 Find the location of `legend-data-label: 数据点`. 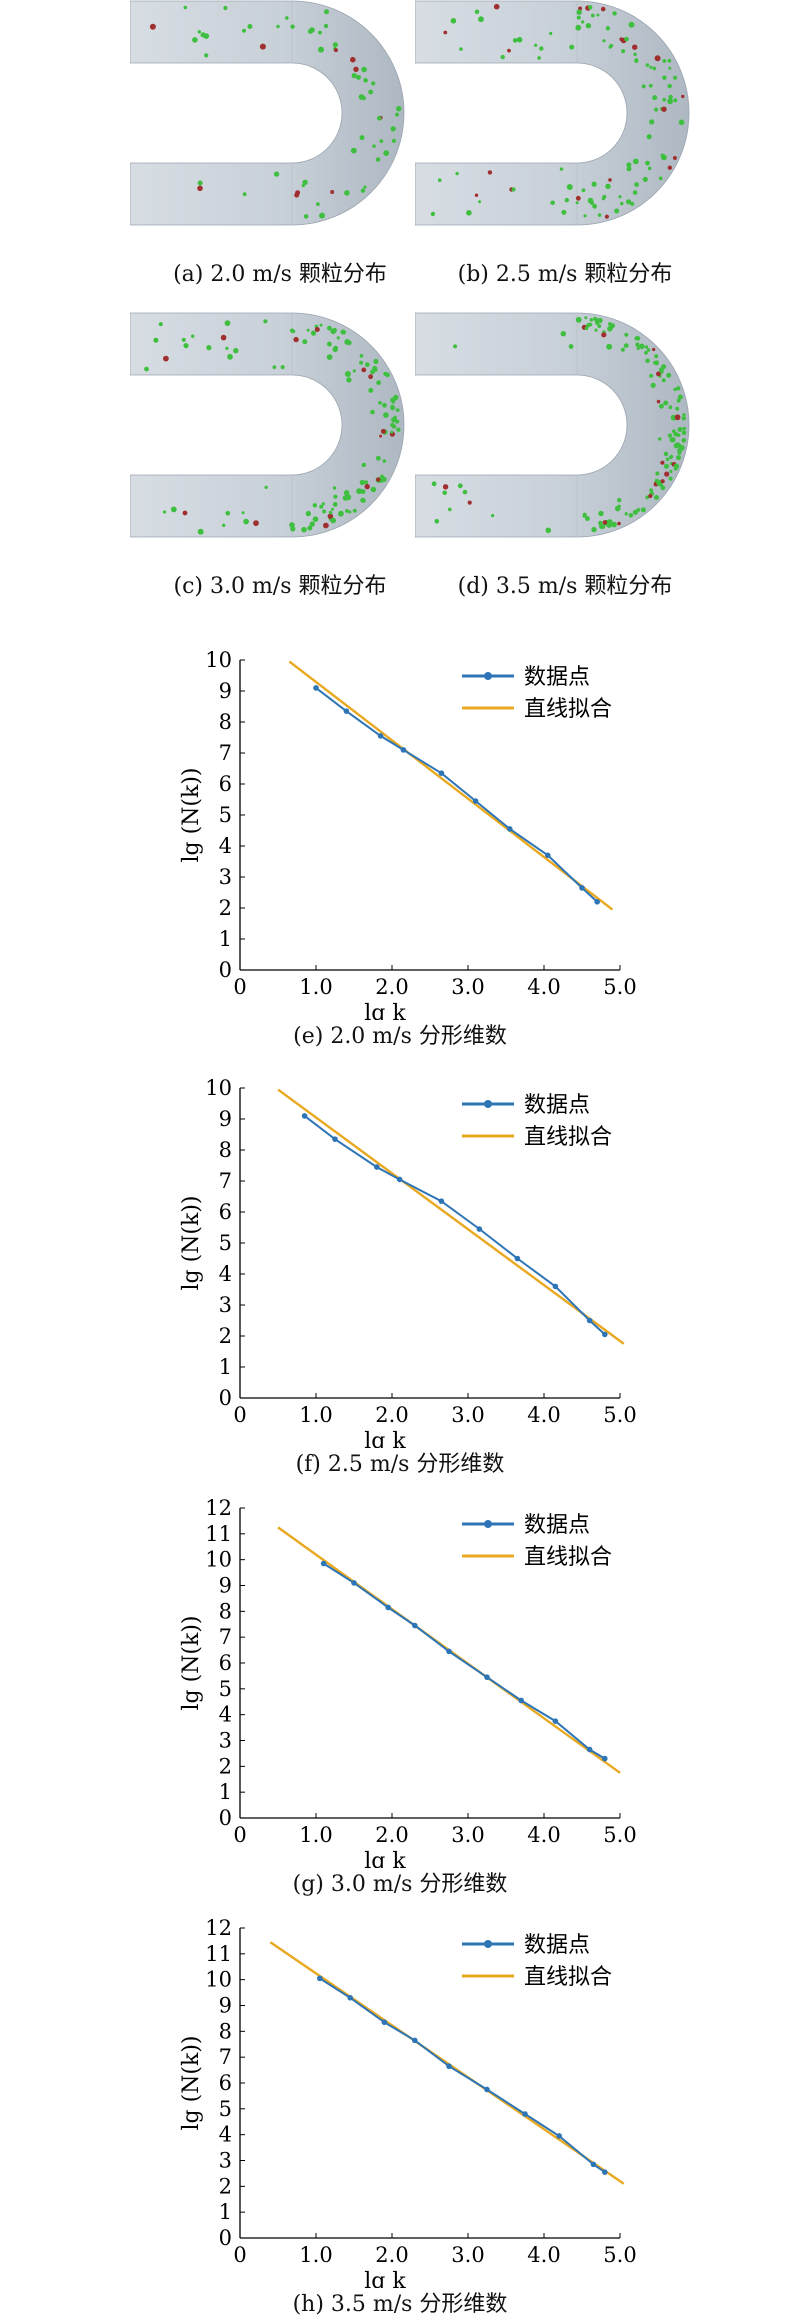

legend-data-label: 数据点 is located at coordinates (557, 1525).